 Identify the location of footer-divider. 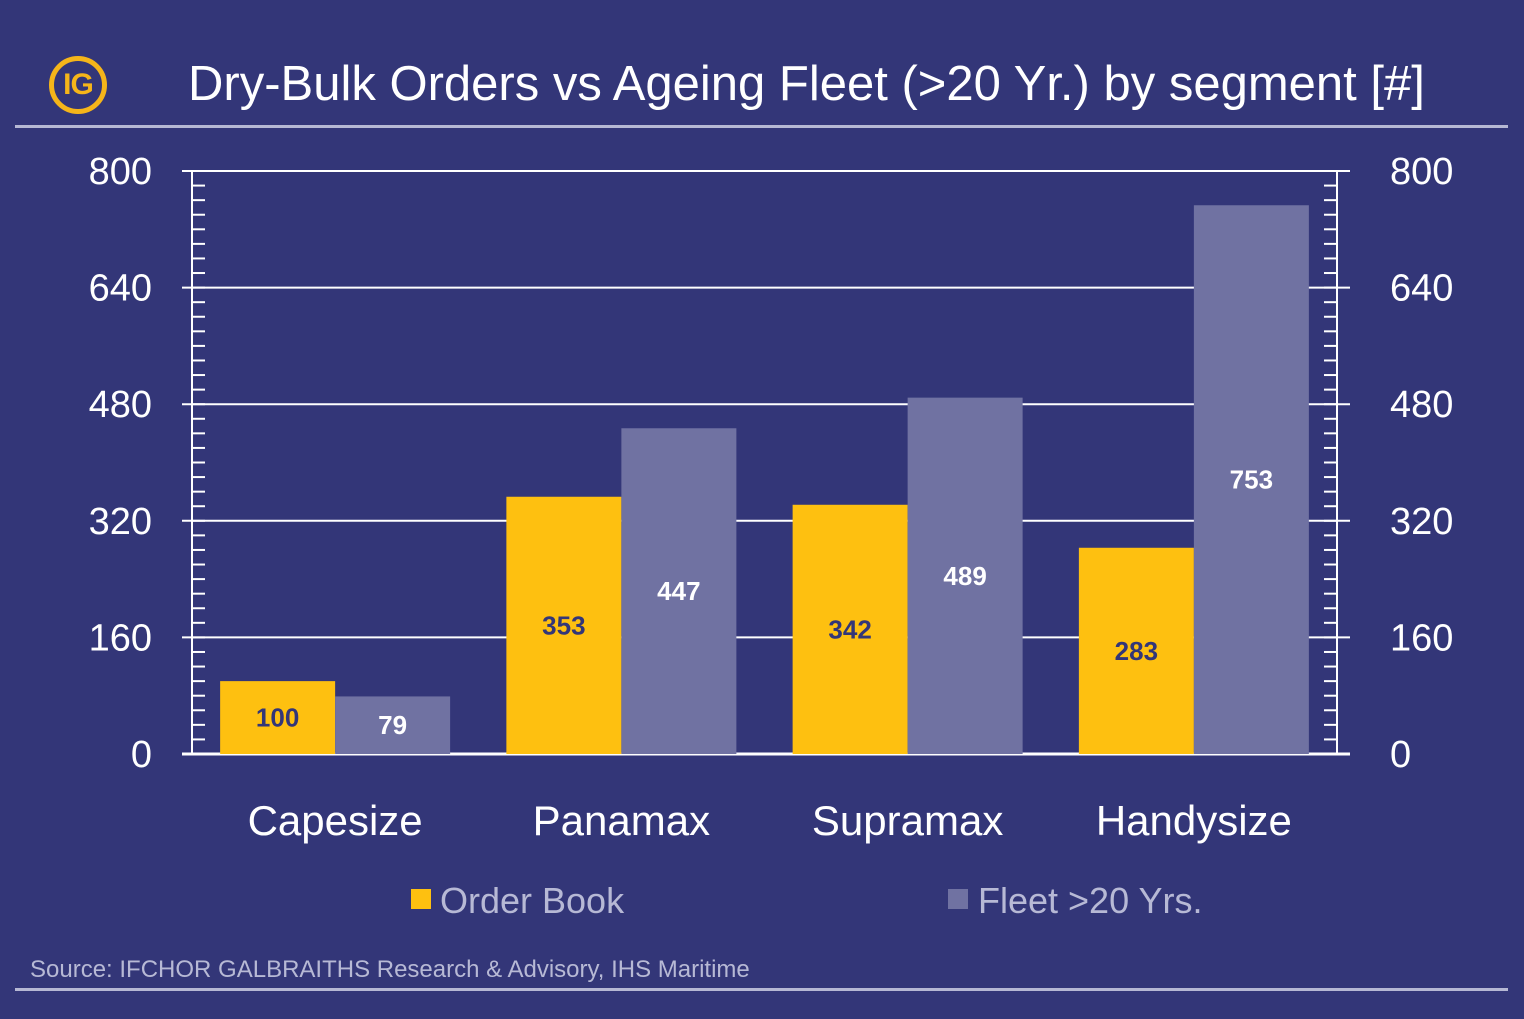
(761, 989).